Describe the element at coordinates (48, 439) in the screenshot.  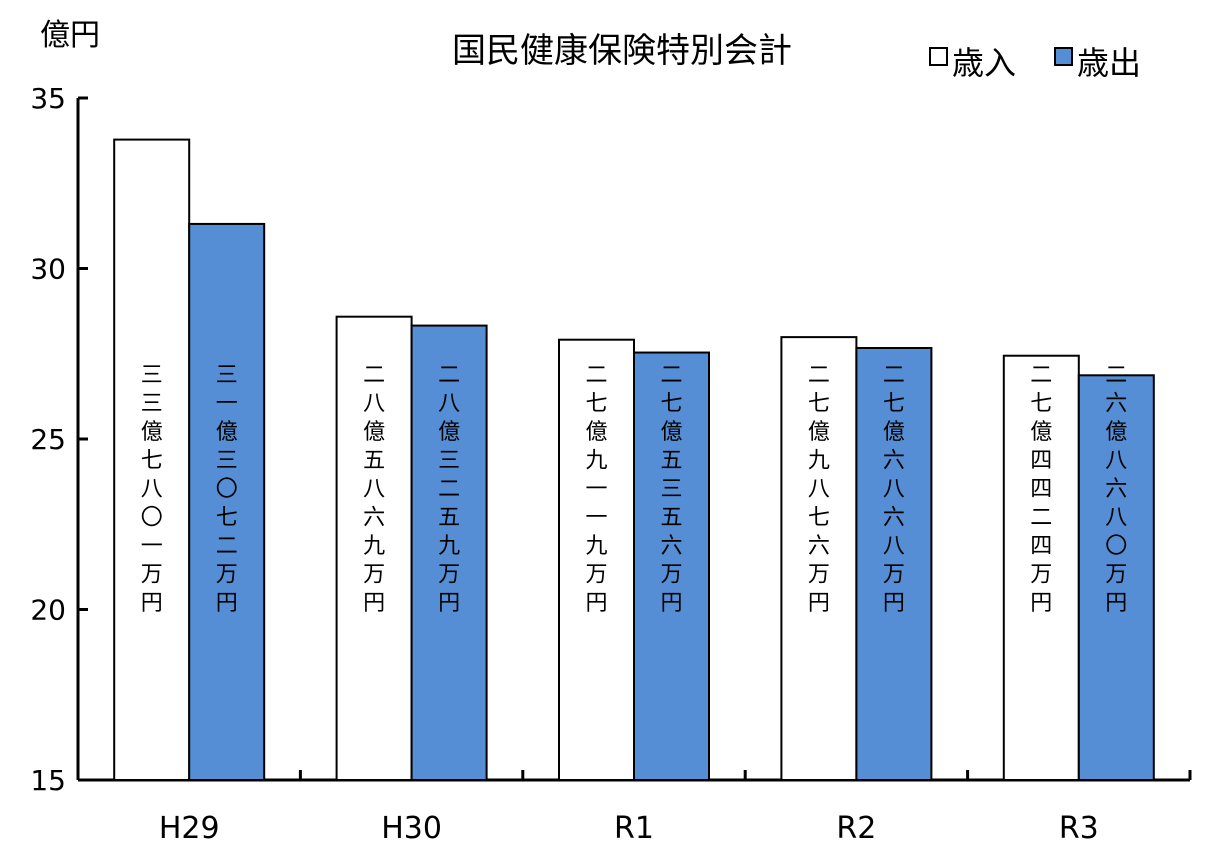
I see `y-tick-label: 25` at that location.